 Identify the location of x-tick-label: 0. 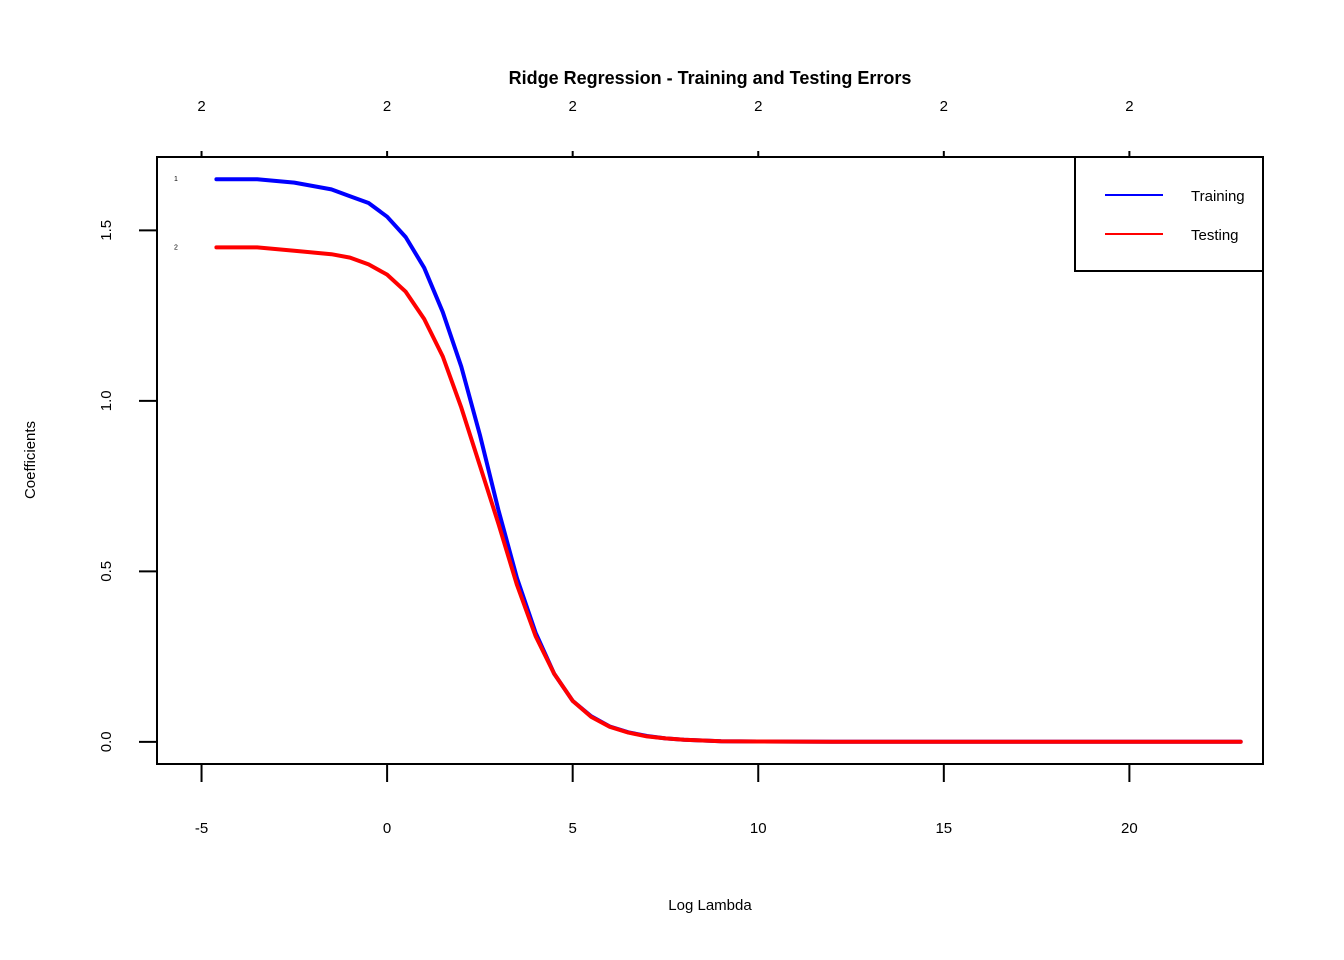
(387, 828).